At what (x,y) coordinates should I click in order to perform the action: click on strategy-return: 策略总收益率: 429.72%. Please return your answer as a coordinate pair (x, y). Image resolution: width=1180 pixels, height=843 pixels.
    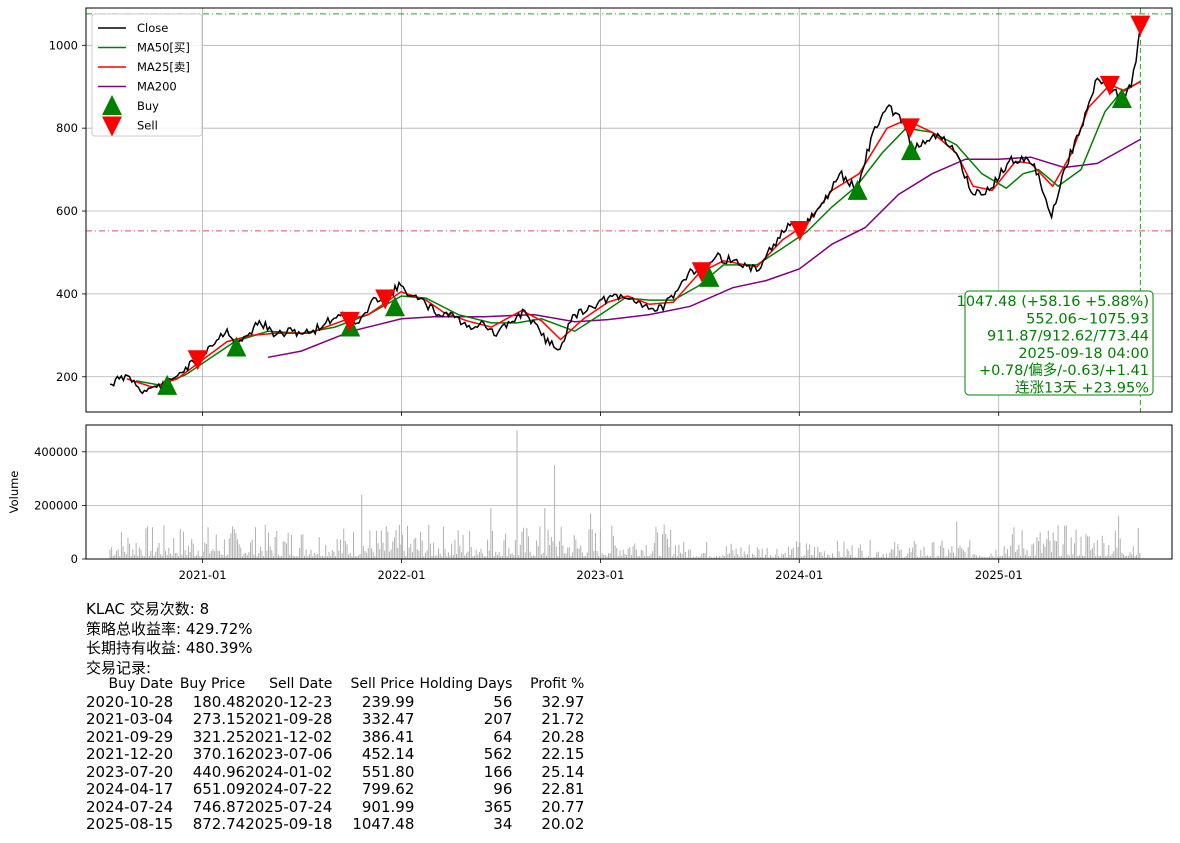
    Looking at the image, I should click on (169, 628).